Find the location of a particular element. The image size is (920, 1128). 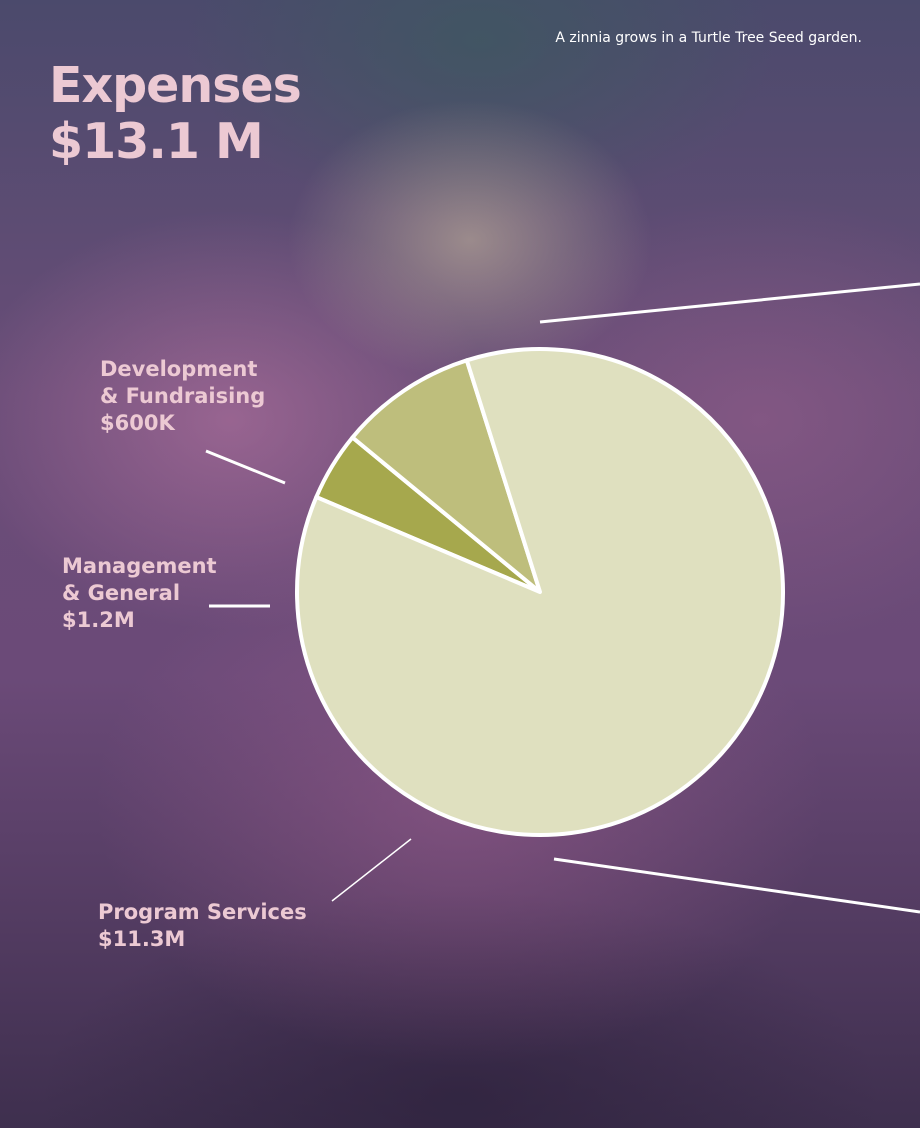

label-development-line1: Development is located at coordinates (179, 369).